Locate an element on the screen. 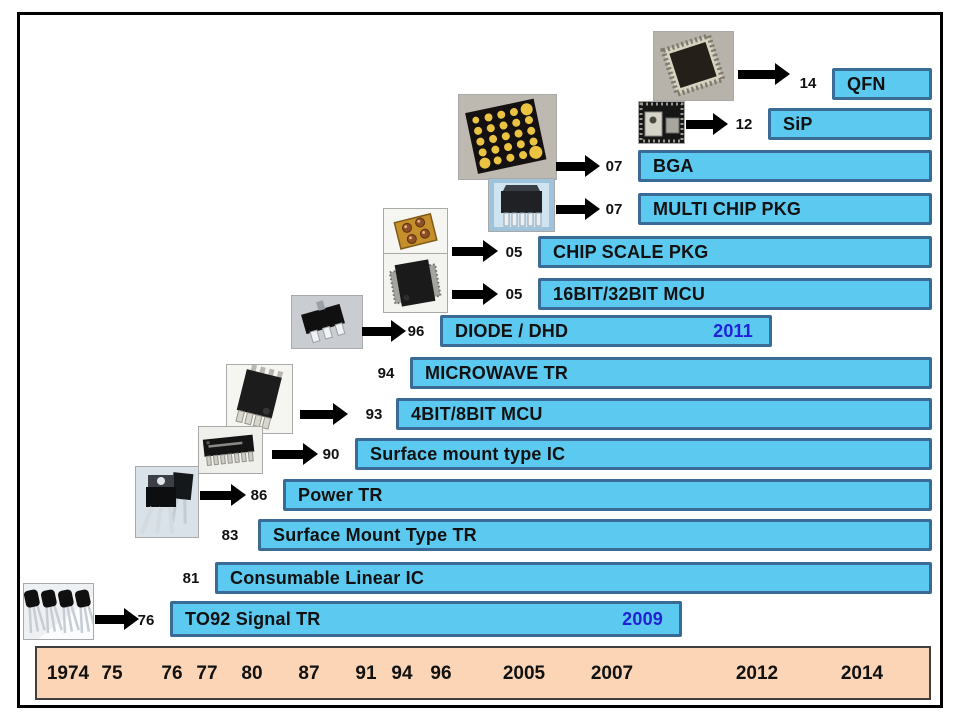 This screenshot has height=720, width=960. start-year-label: 90 is located at coordinates (331, 454).